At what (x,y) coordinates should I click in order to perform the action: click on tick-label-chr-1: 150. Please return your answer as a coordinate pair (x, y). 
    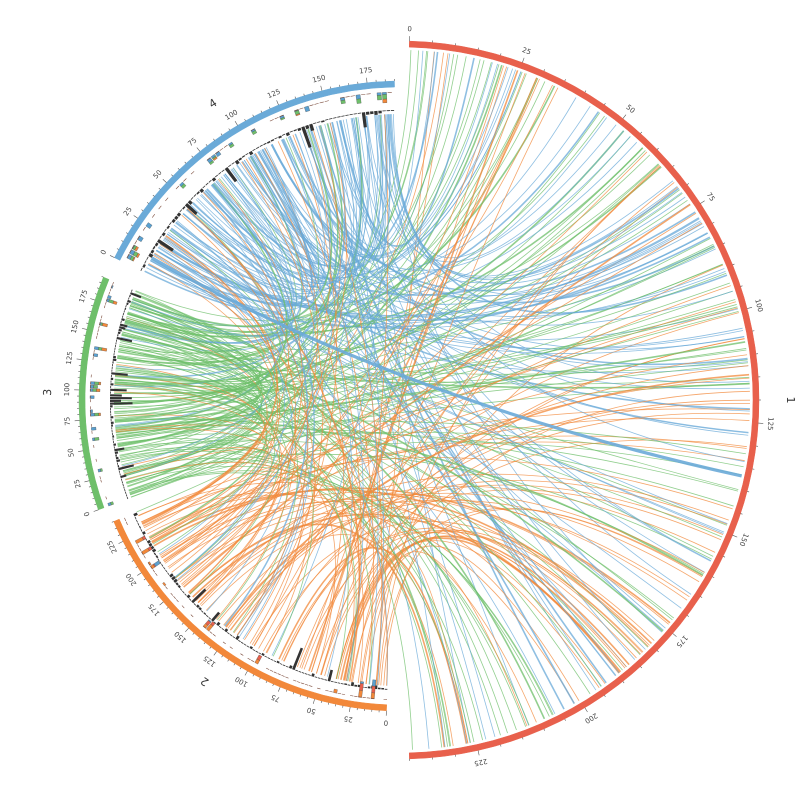
    Looking at the image, I should click on (743, 539).